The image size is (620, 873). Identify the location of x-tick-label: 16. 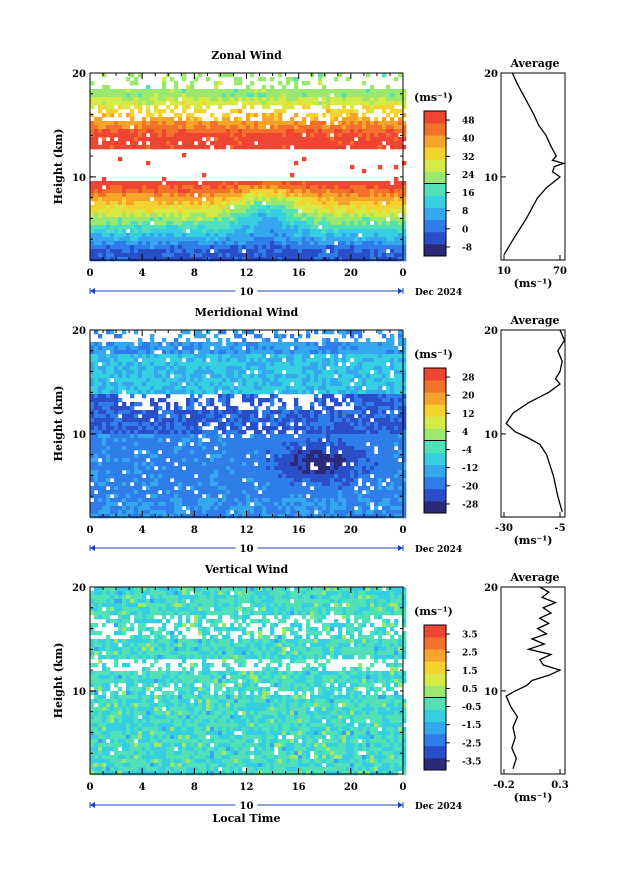
(299, 787).